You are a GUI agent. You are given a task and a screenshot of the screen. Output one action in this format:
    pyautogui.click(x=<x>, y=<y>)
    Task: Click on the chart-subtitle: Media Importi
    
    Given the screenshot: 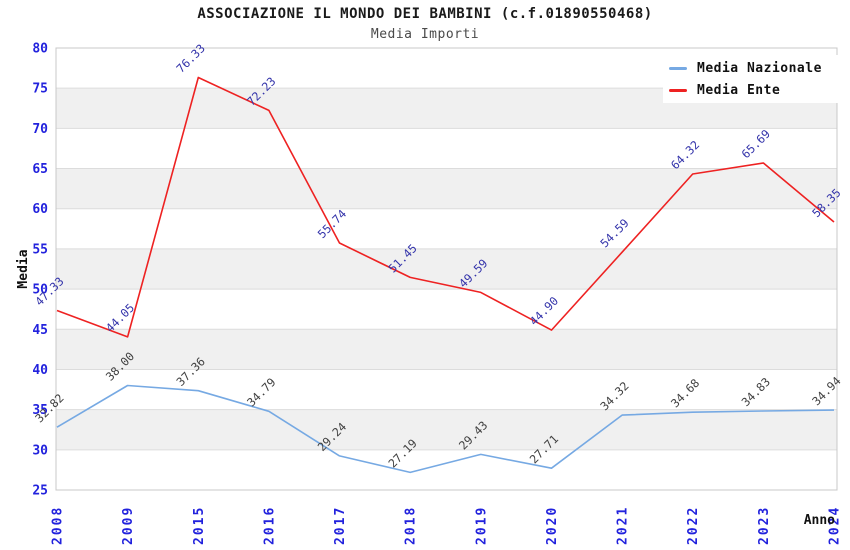 What is the action you would take?
    pyautogui.click(x=425, y=34)
    